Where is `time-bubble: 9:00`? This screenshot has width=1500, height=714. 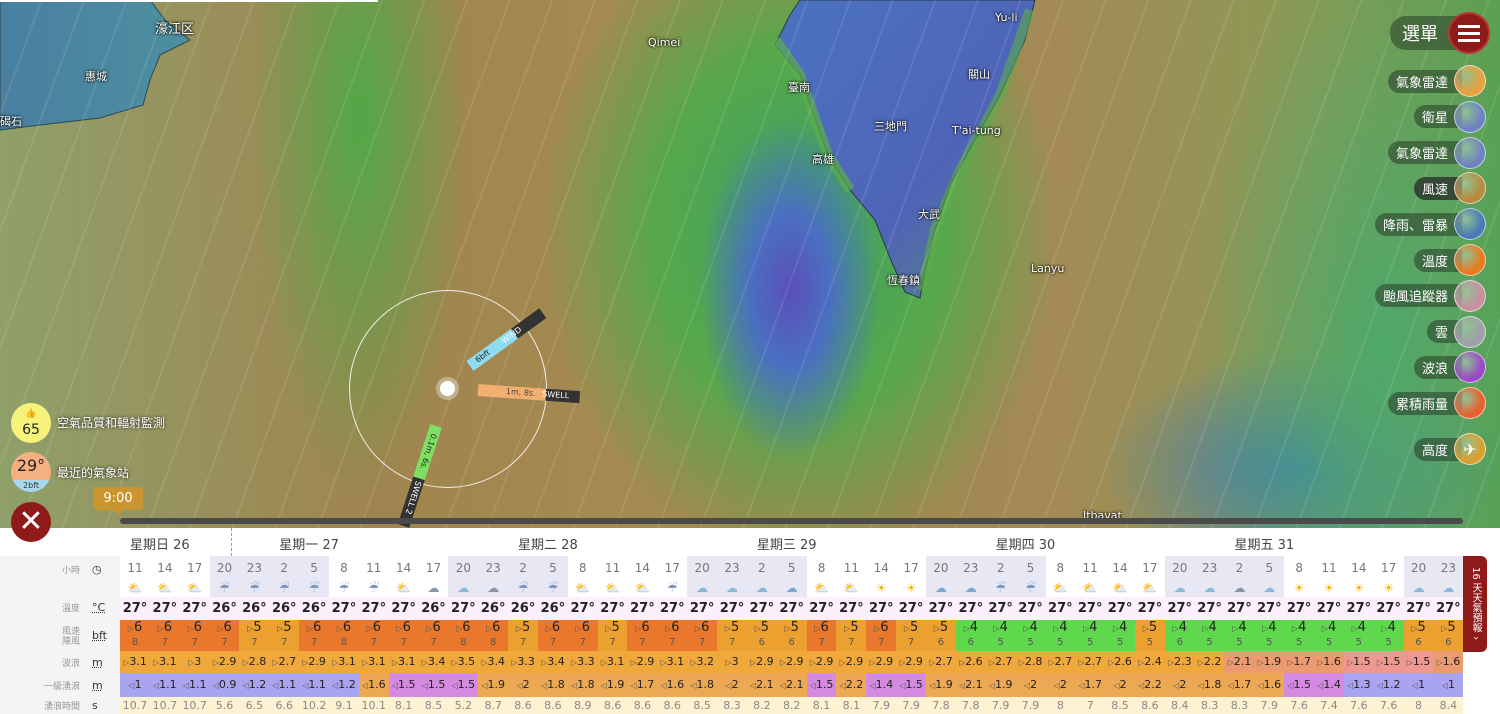
time-bubble: 9:00 is located at coordinates (118, 501).